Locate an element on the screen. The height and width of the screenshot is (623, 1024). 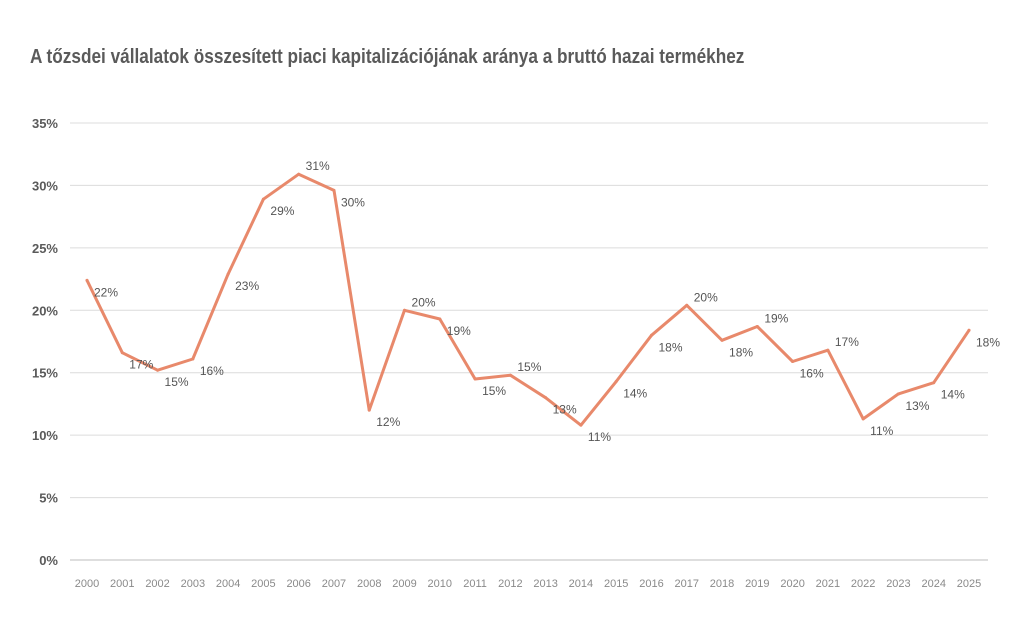
data-label: 31% is located at coordinates (318, 166).